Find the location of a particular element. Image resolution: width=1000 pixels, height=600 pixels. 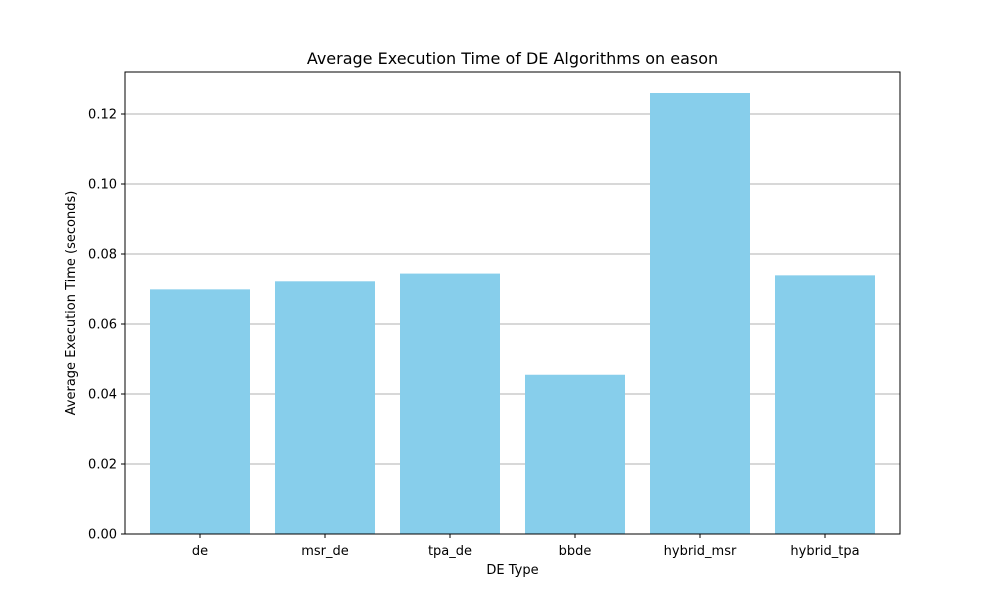

y-tick-label: 0.10 is located at coordinates (102, 185).